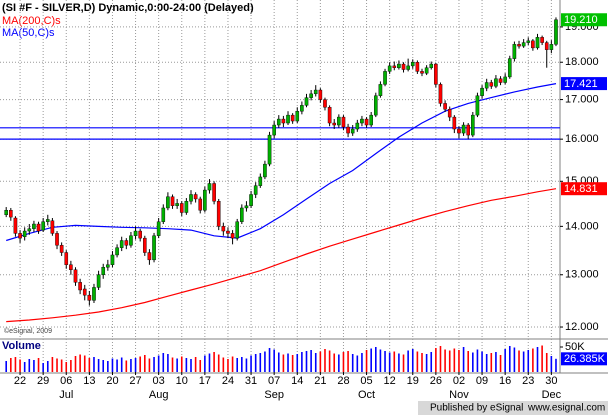 This screenshot has height=415, width=608. I want to click on x-tick-label: 26, so click(436, 381).